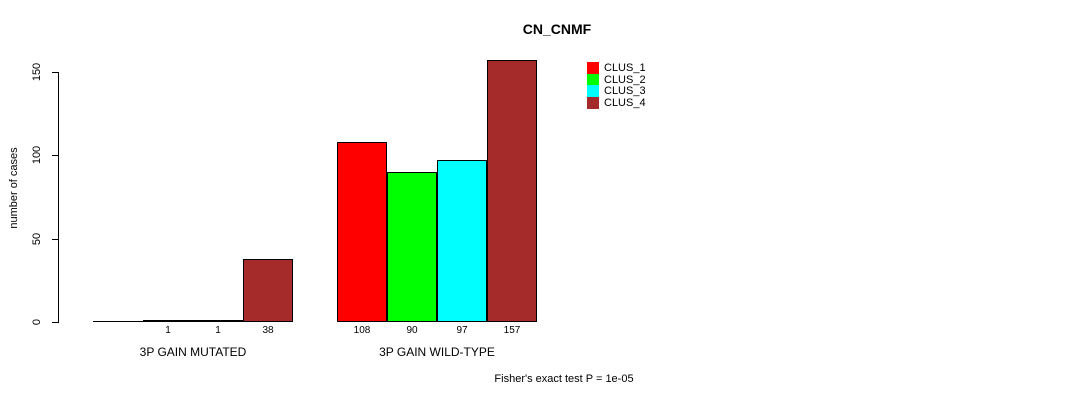 Image resolution: width=1090 pixels, height=400 pixels. Describe the element at coordinates (412, 247) in the screenshot. I see `bar-clus_2-group2` at that location.